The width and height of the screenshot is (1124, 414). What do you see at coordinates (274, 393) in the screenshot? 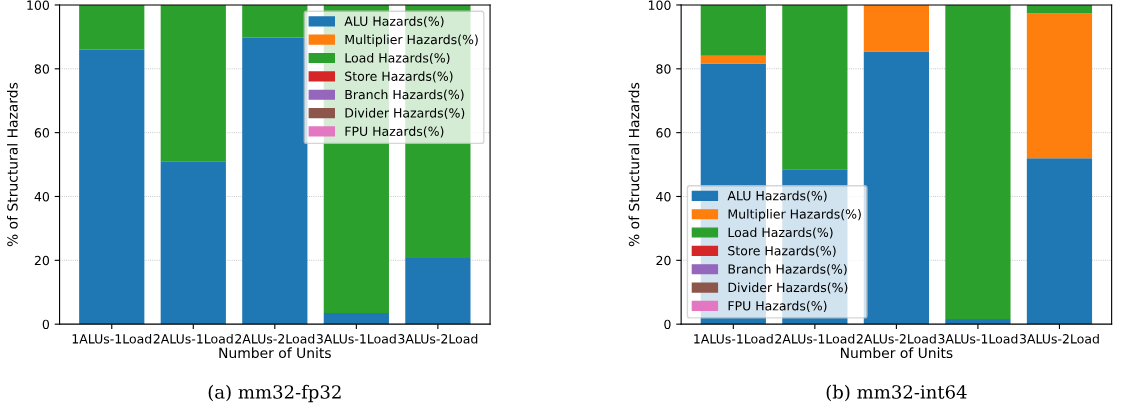
I see `text: (a) mm32-fp32` at bounding box center [274, 393].